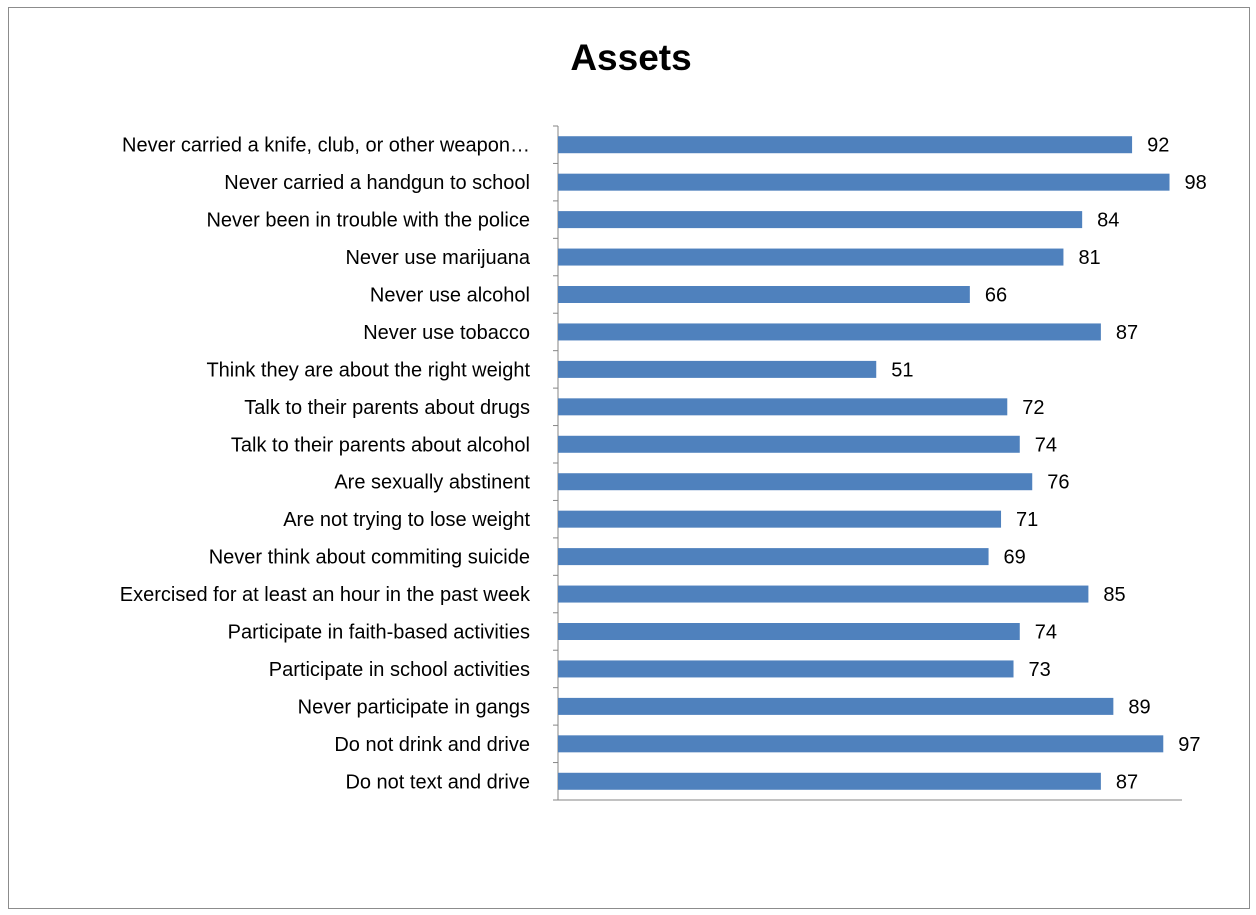 This screenshot has height=915, width=1256. Describe the element at coordinates (630, 57) in the screenshot. I see `chart-title: Assets` at that location.